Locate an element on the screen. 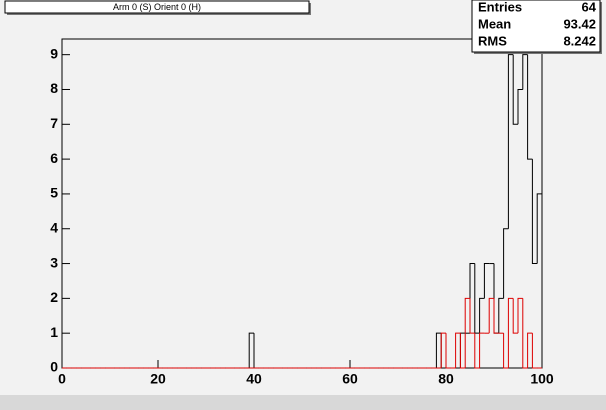 This screenshot has width=606, height=410. y-tick-label: 5 is located at coordinates (54, 193).